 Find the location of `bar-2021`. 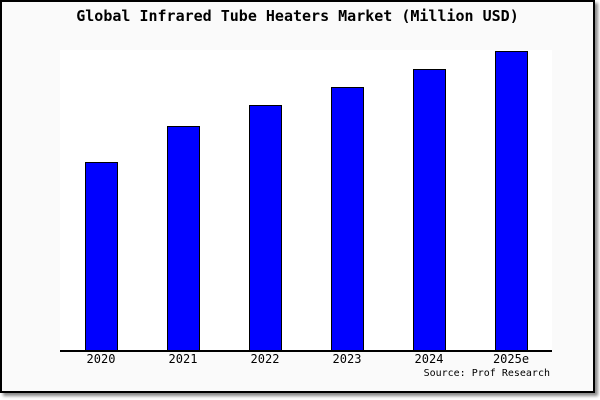

bar-2021 is located at coordinates (183, 238).